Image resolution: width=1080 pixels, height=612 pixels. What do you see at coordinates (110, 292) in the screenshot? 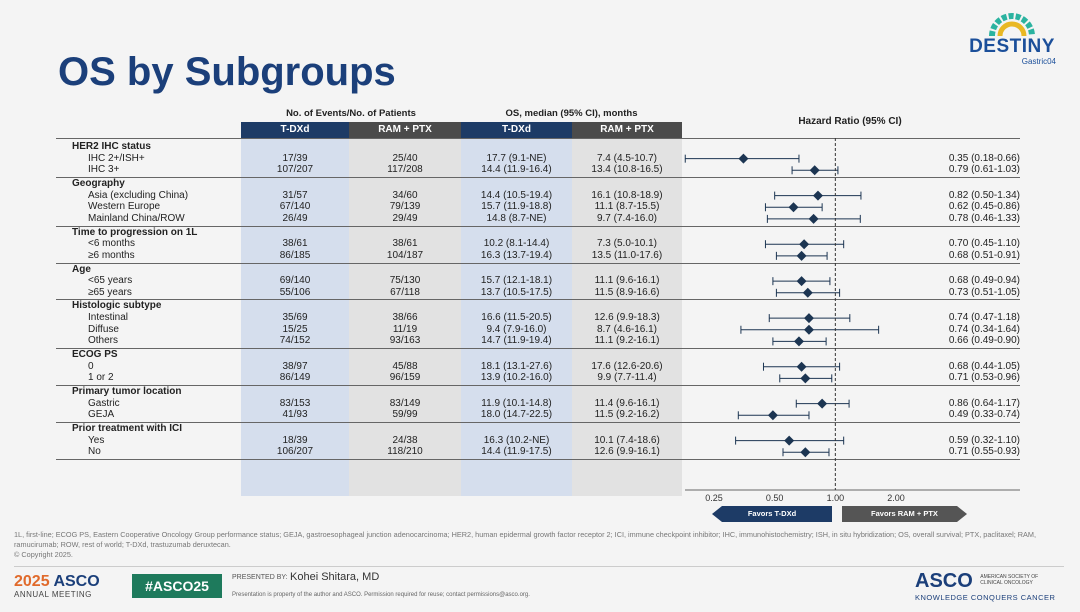
I see `subgroup-label: ≥65 years` at bounding box center [110, 292].